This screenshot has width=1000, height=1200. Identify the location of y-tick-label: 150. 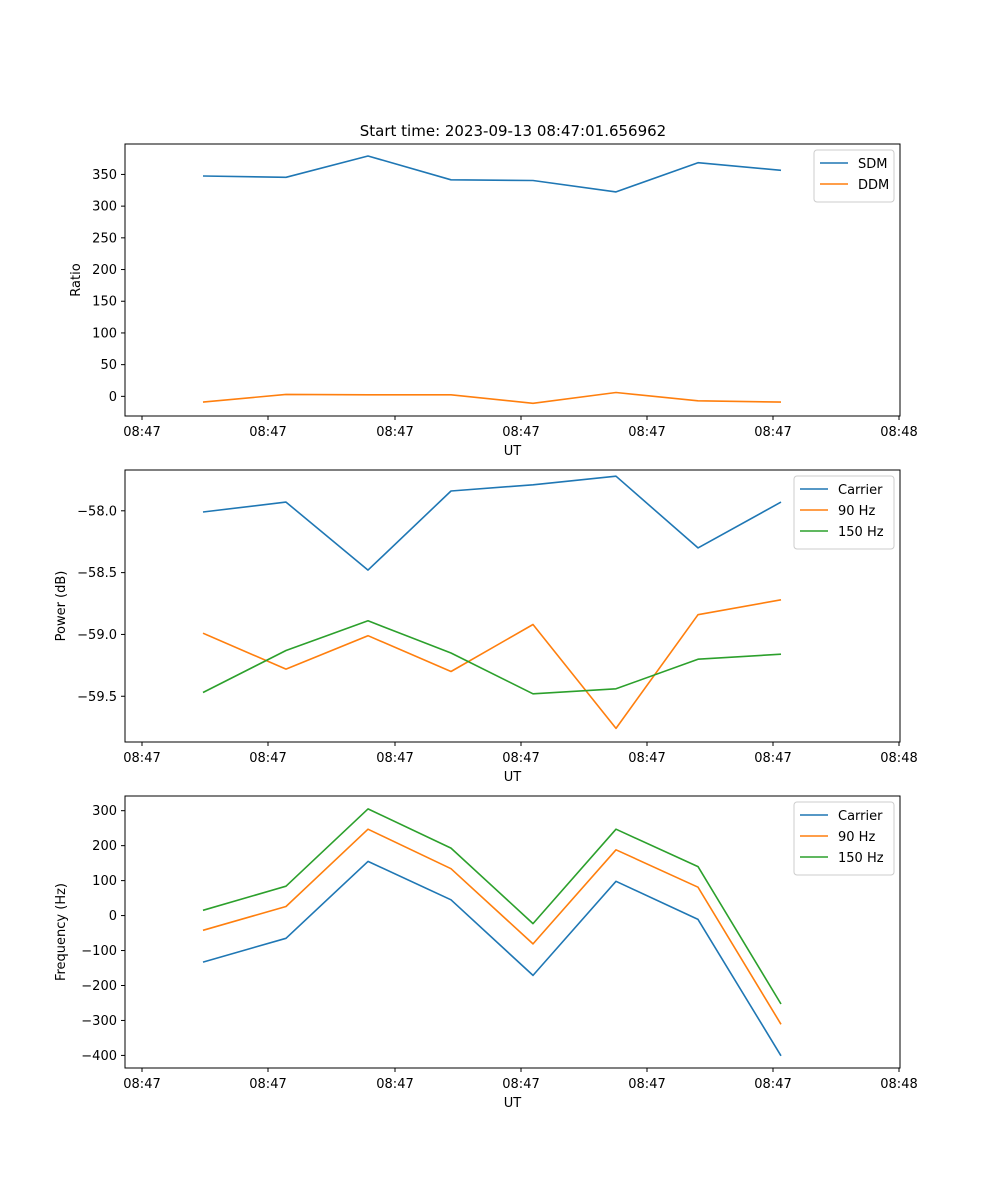
(104, 302).